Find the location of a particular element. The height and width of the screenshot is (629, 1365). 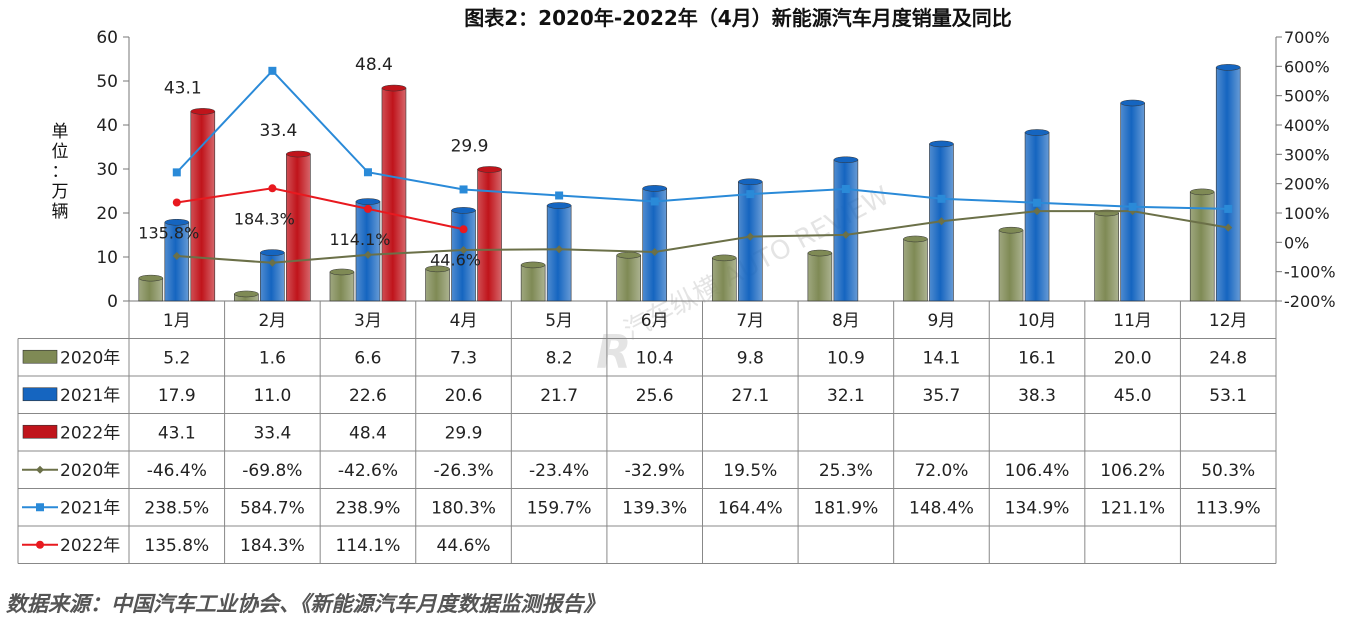

table-cell: 106.2% is located at coordinates (1132, 471).